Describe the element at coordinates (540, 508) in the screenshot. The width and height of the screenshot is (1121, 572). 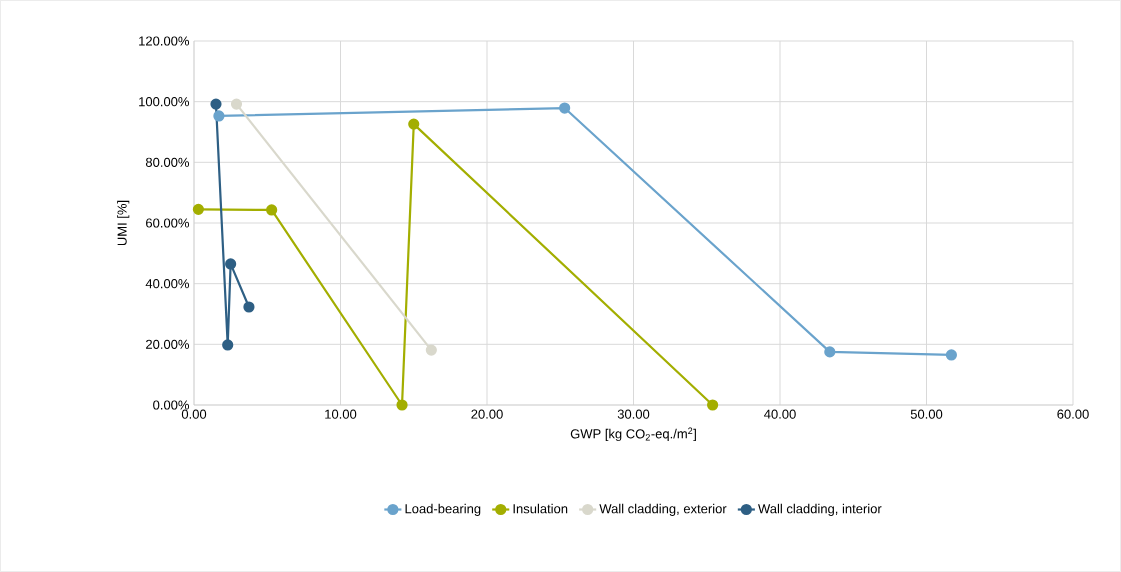
I see `legend-label: Insulation` at that location.